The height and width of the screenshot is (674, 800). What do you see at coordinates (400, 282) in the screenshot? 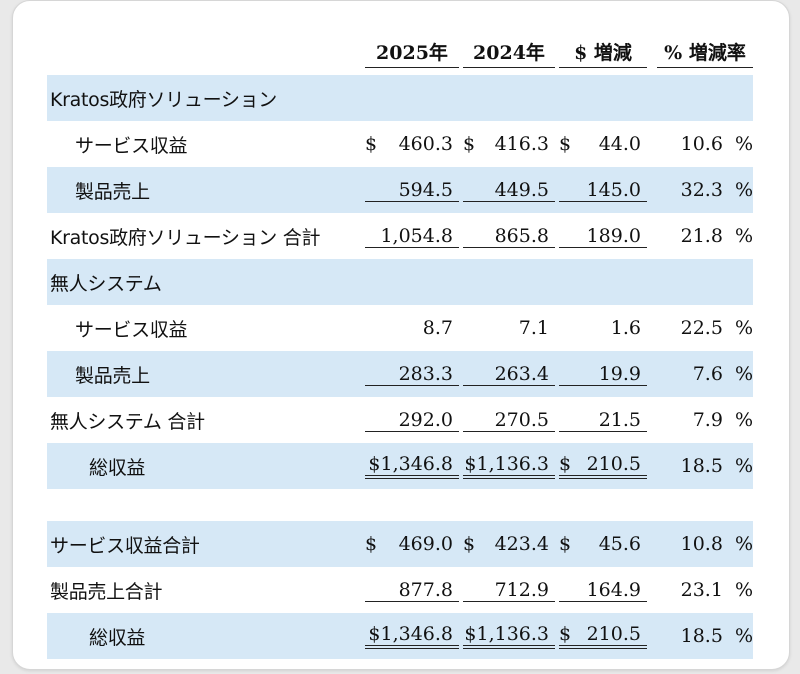
I see `section-heading-row: 無人システム` at bounding box center [400, 282].